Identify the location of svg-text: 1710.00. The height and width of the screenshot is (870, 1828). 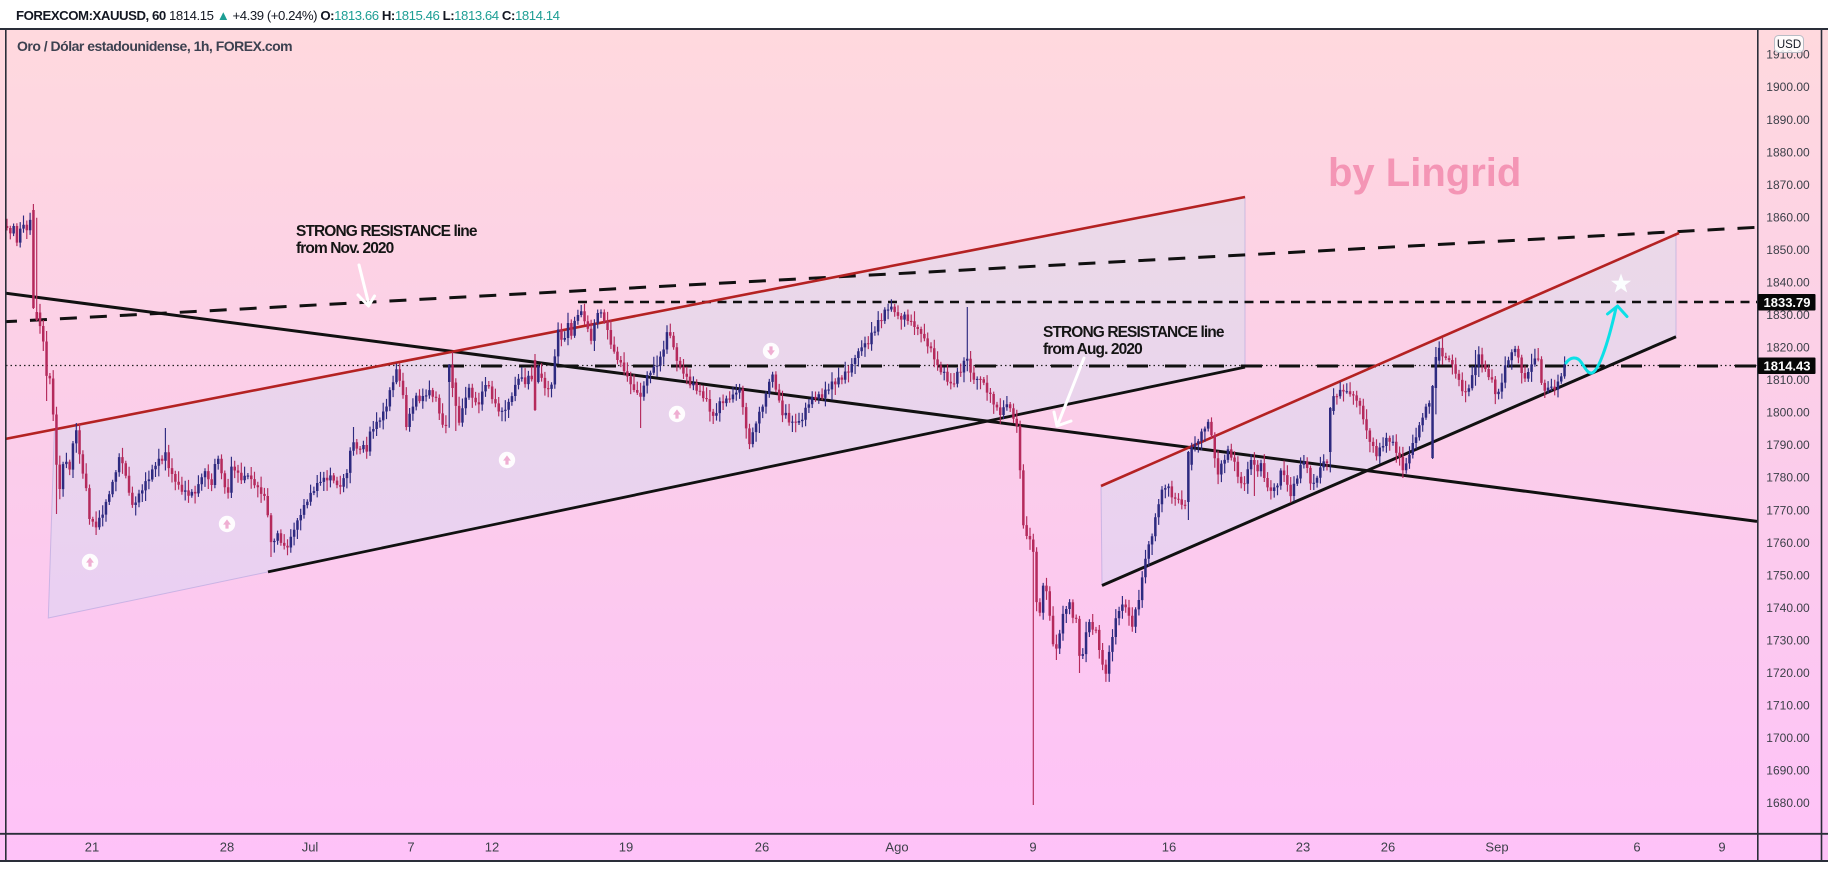
(1788, 706).